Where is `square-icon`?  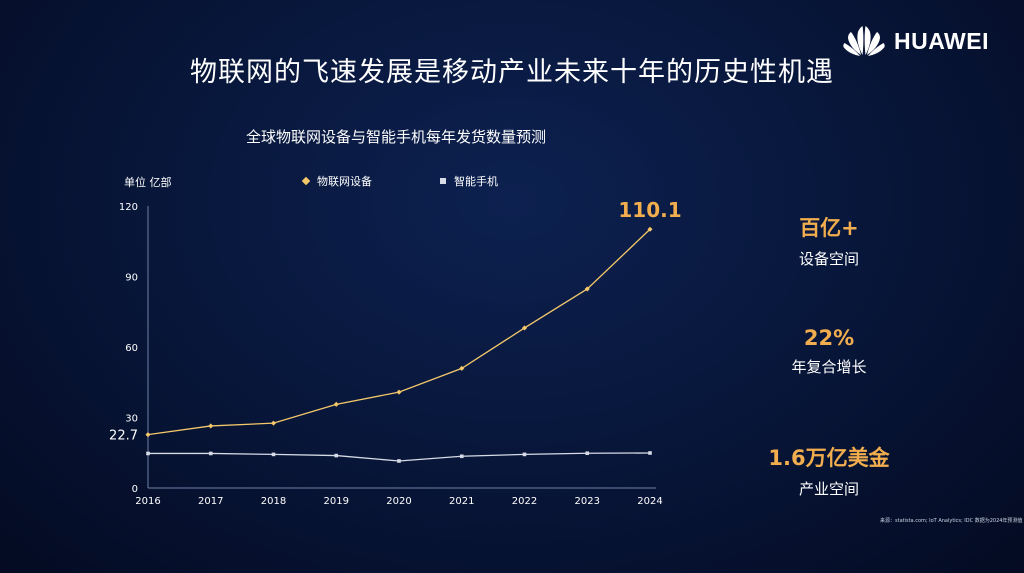 square-icon is located at coordinates (443, 181).